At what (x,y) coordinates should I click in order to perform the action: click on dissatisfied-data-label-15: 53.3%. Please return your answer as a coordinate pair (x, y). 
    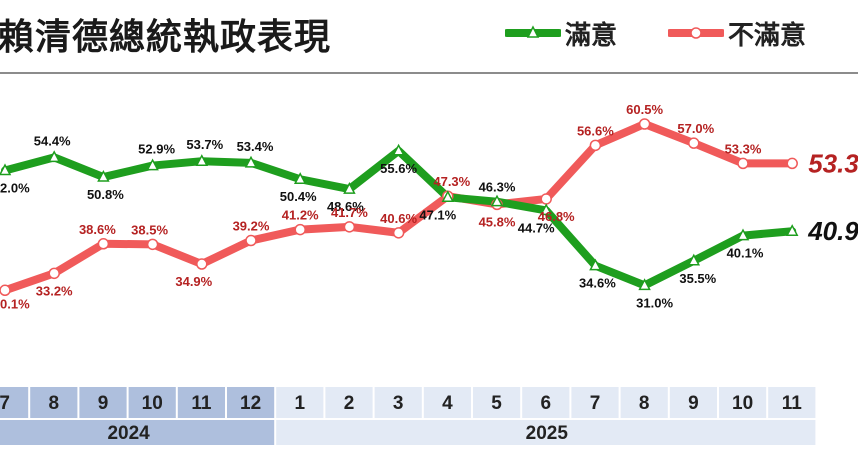
    Looking at the image, I should click on (743, 148).